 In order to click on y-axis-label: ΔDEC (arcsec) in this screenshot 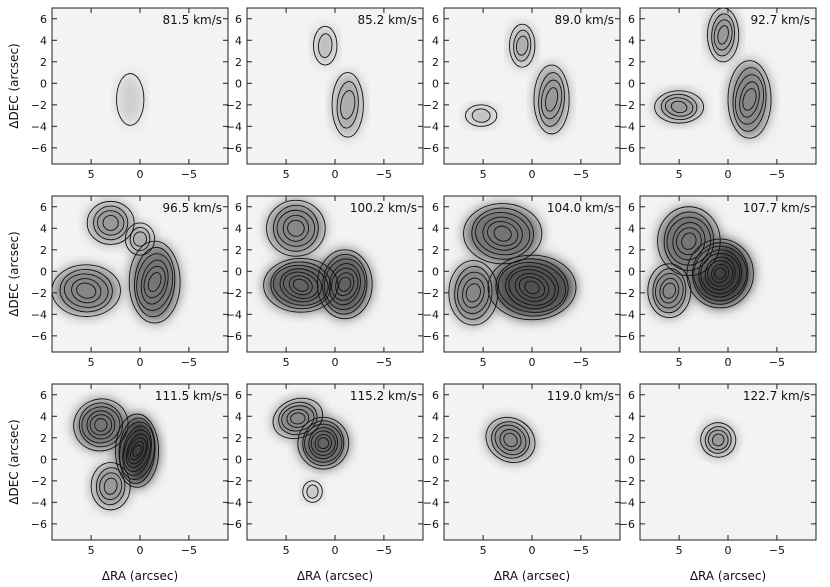, I will do `click(14, 461)`.